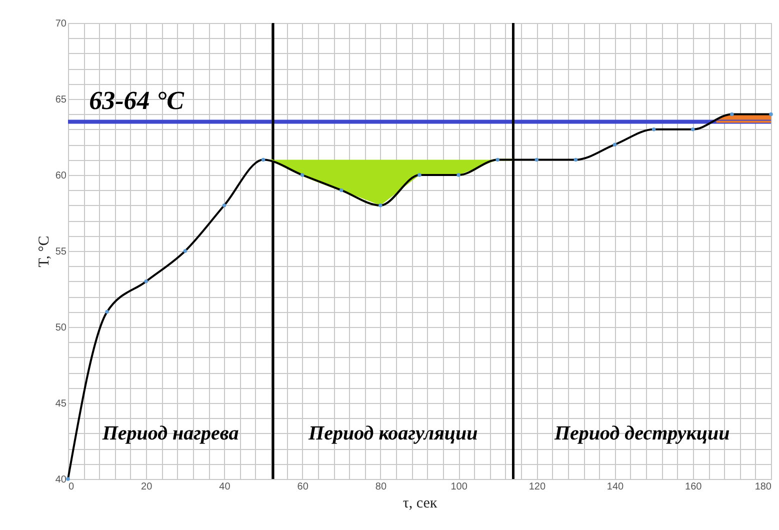 Image resolution: width=779 pixels, height=530 pixels. I want to click on y-tick-label: 40, so click(61, 480).